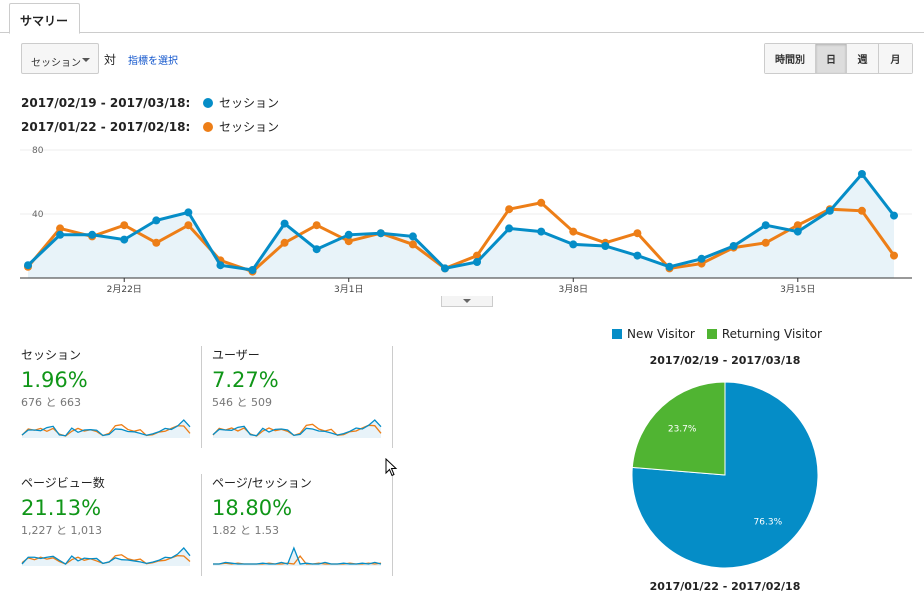 The image size is (924, 598). Describe the element at coordinates (38, 215) in the screenshot. I see `y-tick-label: 40` at that location.